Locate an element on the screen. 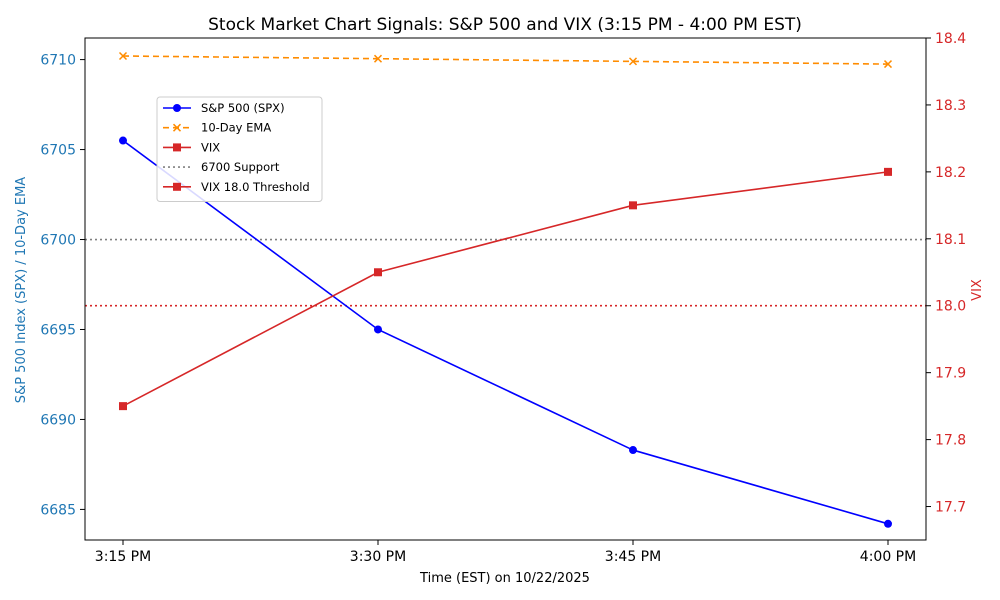 The image size is (1000, 600). x-tick-label: 3:45 PM is located at coordinates (633, 557).